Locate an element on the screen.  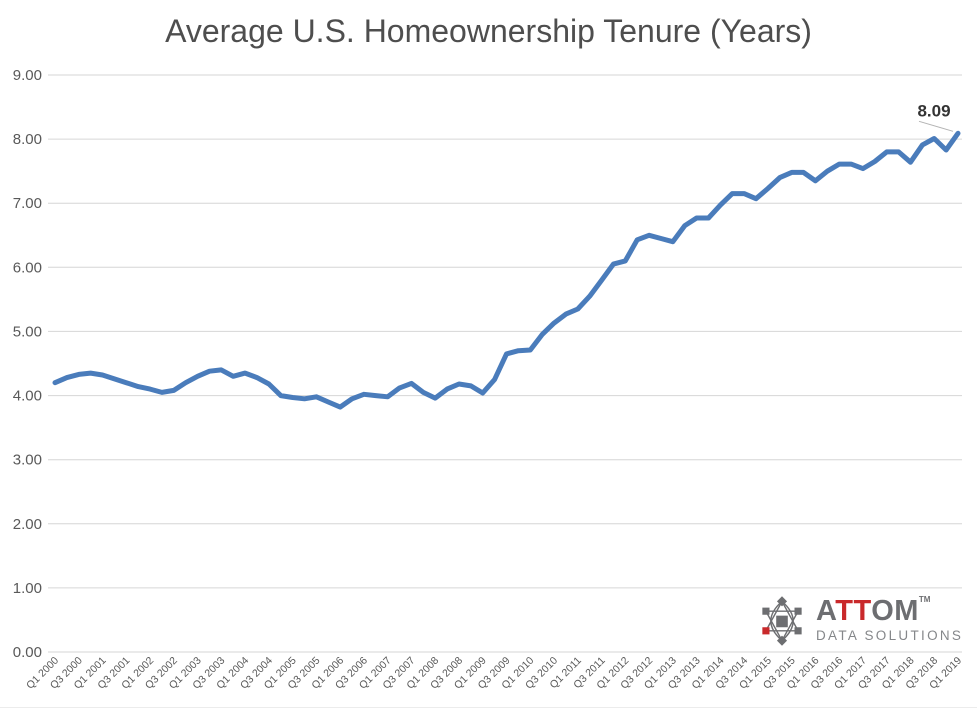
attom-atom-icon is located at coordinates (782, 621).